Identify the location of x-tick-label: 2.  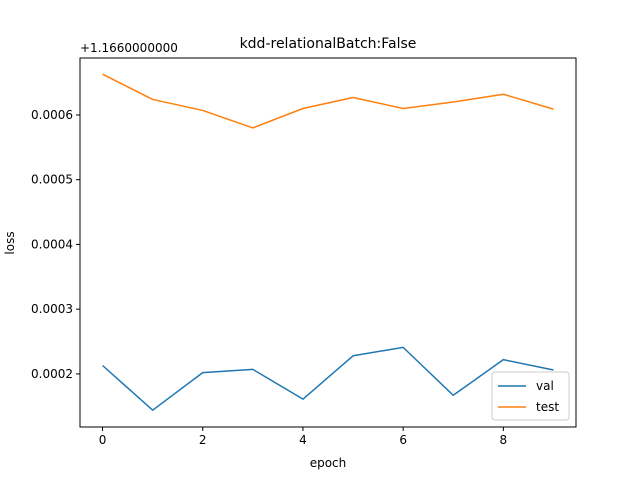
(203, 440).